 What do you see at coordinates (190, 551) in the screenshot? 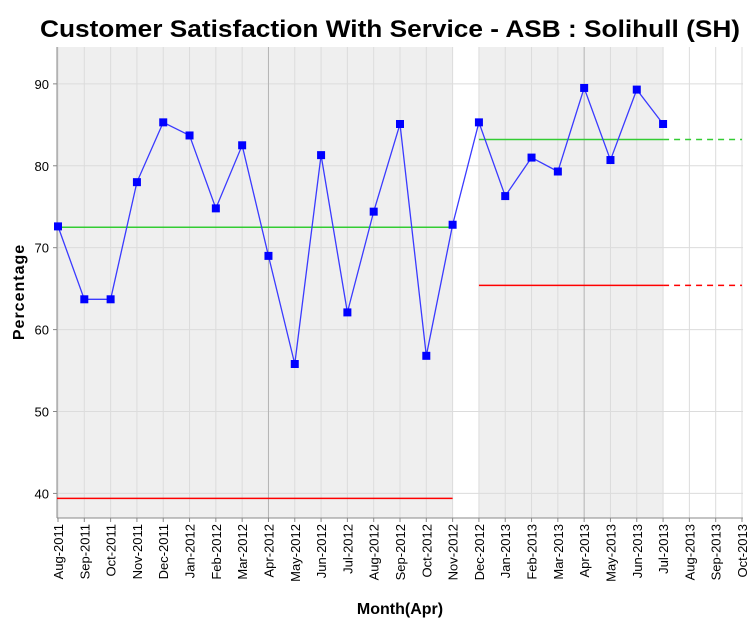
I see `x-tick-label: Jan-2012` at bounding box center [190, 551].